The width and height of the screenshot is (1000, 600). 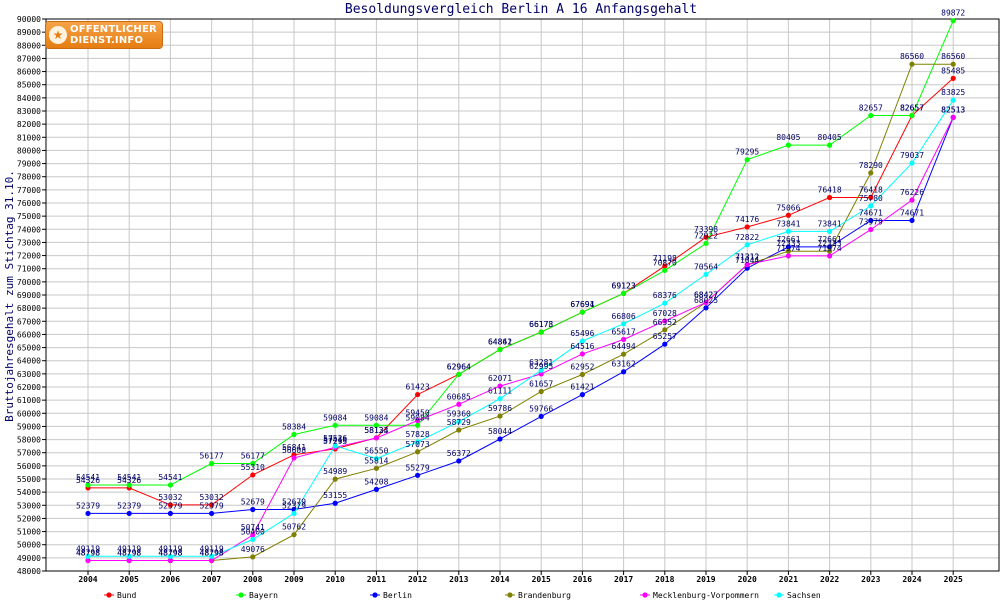 I want to click on data-label: 50741, so click(x=253, y=527).